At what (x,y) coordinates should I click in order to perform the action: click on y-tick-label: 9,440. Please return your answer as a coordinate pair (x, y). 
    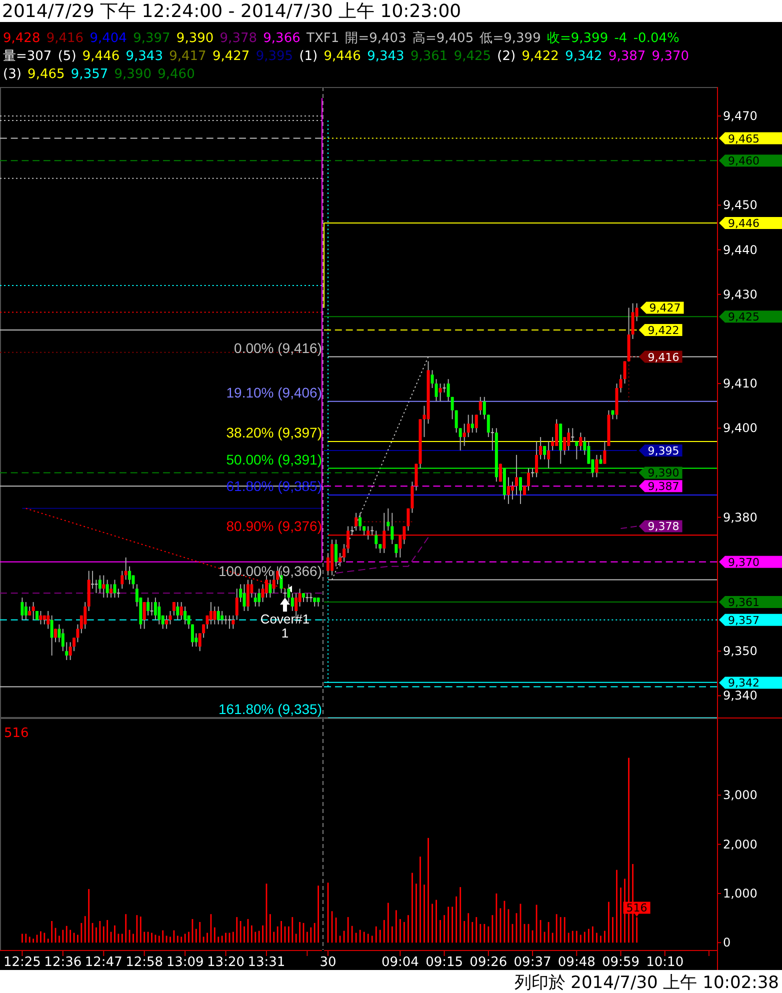
    Looking at the image, I should click on (740, 249).